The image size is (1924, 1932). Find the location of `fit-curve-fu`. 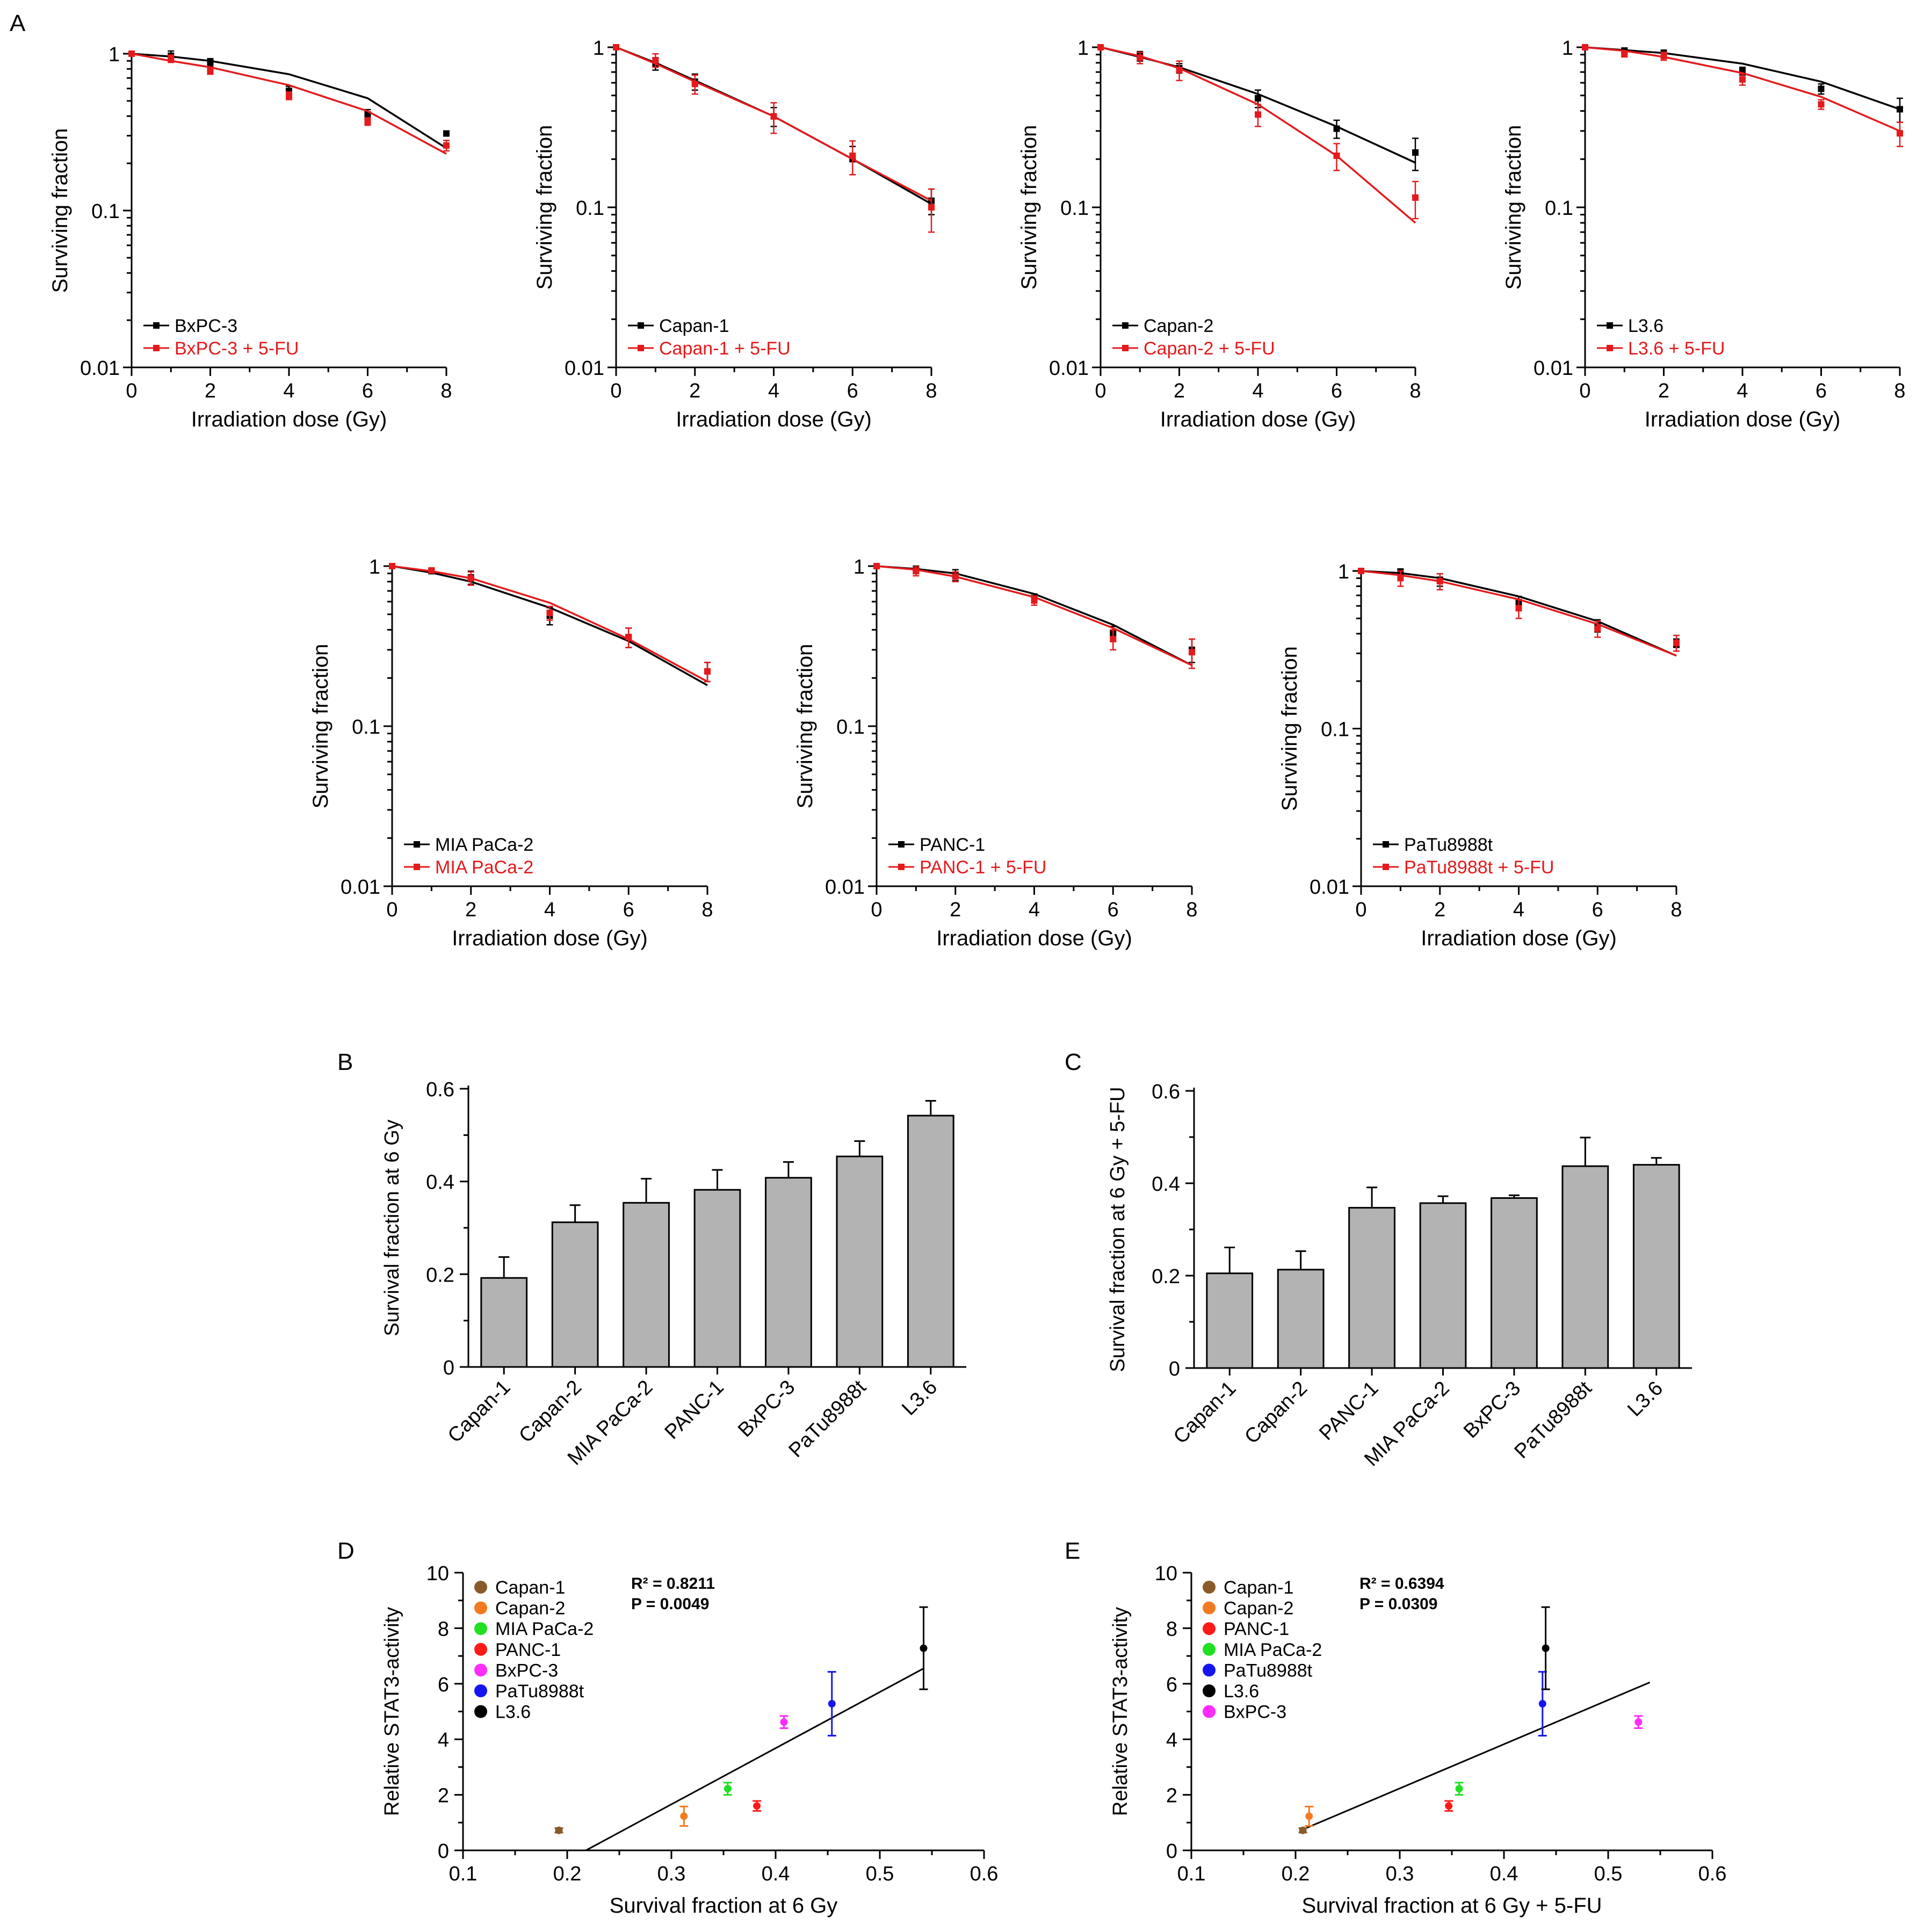

fit-curve-fu is located at coordinates (550, 624).